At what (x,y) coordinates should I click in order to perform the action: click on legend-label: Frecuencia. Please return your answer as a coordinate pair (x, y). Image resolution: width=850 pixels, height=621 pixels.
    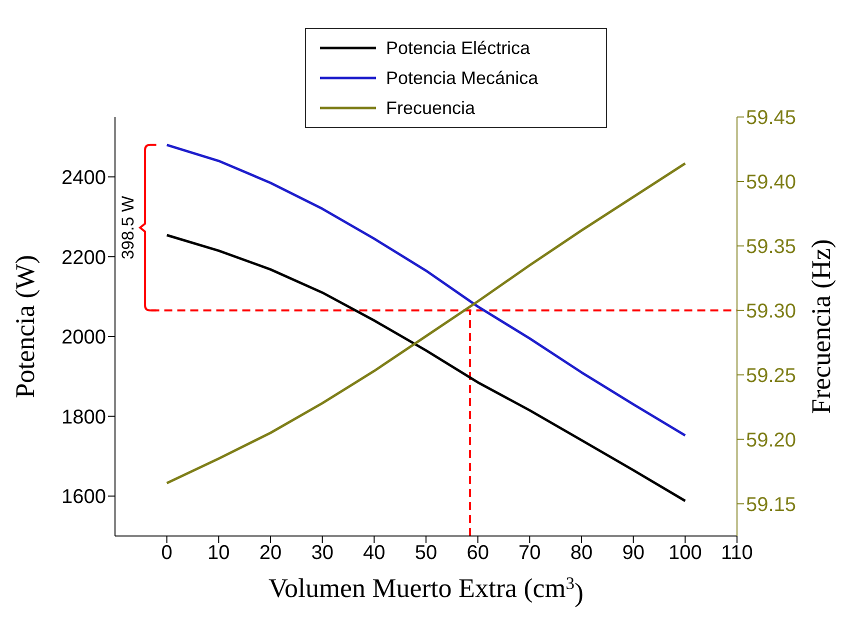
    Looking at the image, I should click on (431, 108).